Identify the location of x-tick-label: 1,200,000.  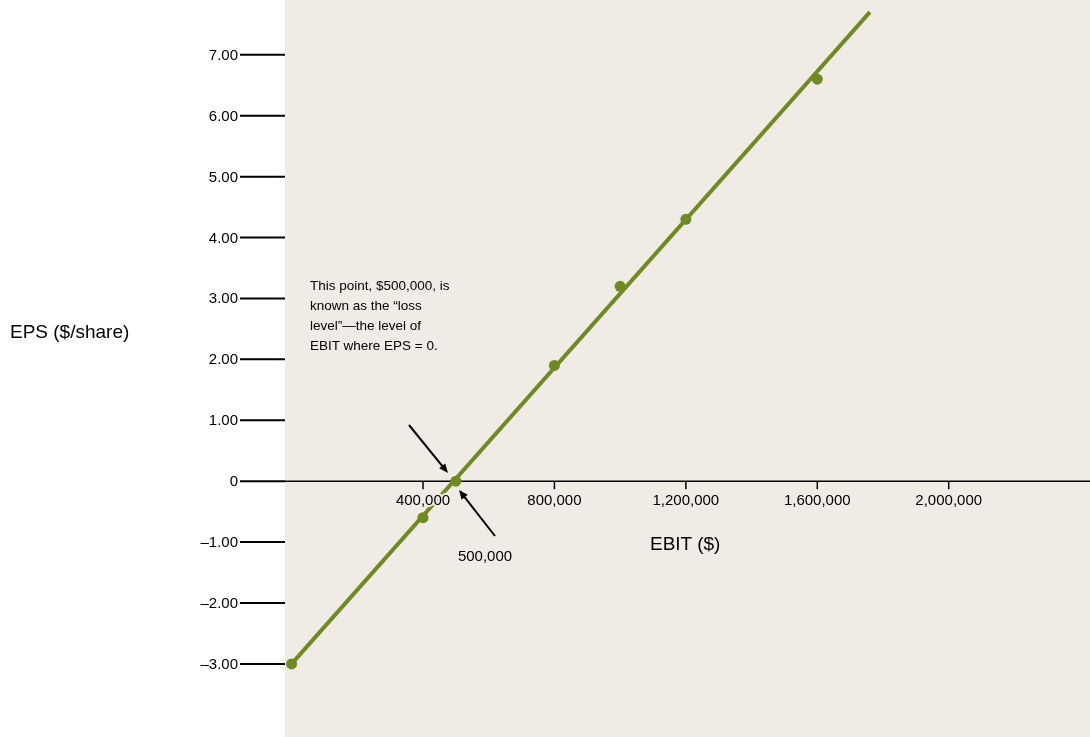
(686, 500).